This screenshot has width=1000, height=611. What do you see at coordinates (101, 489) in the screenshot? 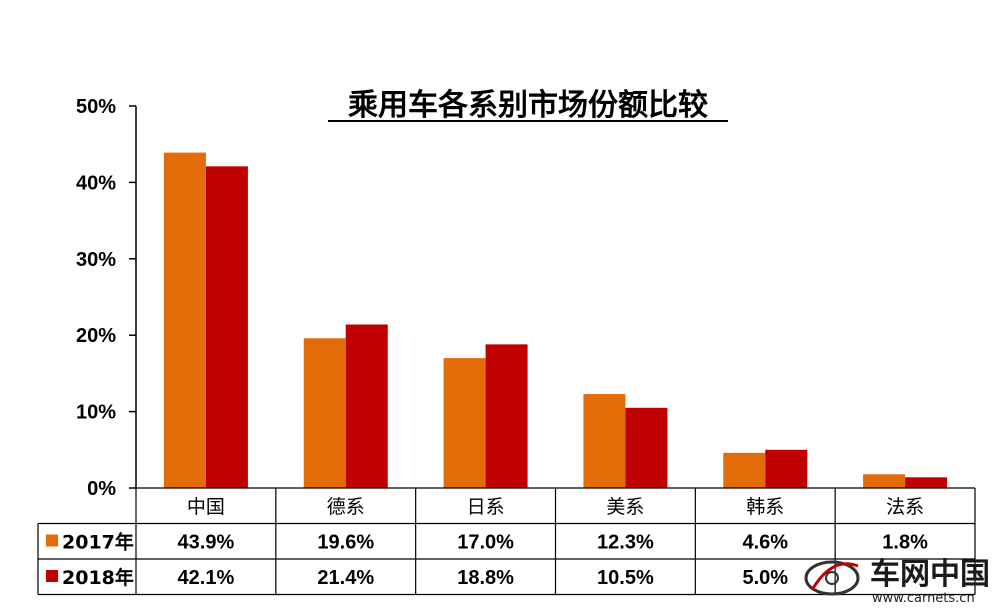
I see `y-tick-label: 0%` at bounding box center [101, 489].